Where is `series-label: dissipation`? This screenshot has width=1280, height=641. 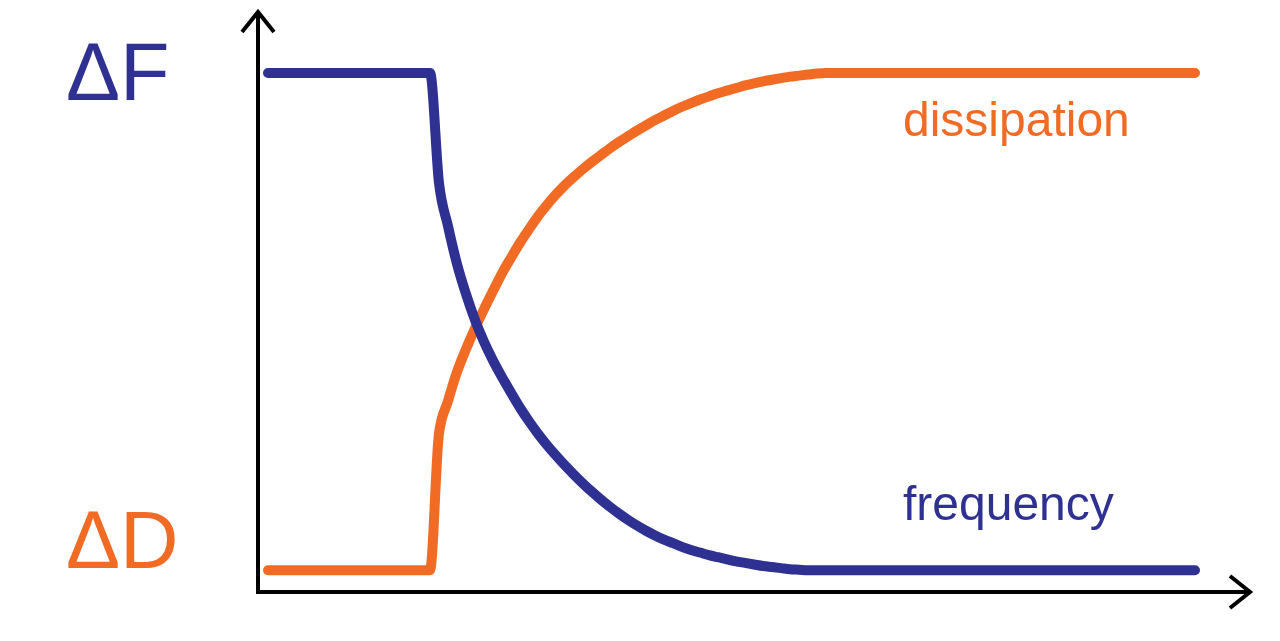
series-label: dissipation is located at coordinates (1016, 119).